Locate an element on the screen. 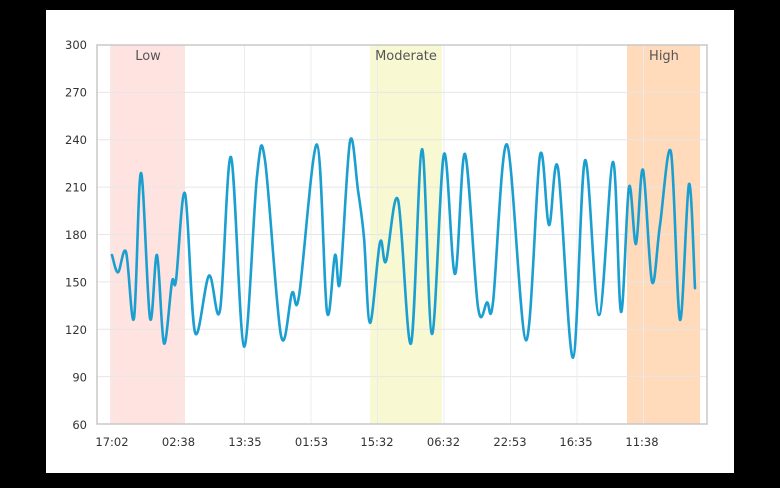 This screenshot has height=488, width=780. y-axis: 300 270 240 210 180 150 120 90 60 is located at coordinates (76, 235).